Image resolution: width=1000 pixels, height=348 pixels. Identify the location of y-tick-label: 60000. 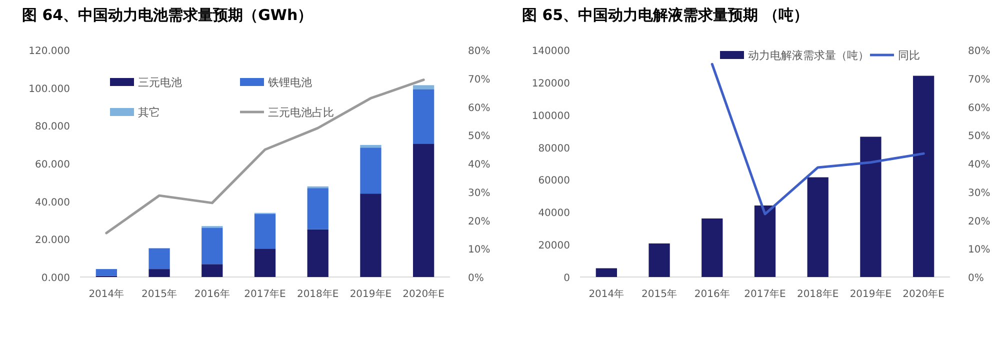
(554, 181).